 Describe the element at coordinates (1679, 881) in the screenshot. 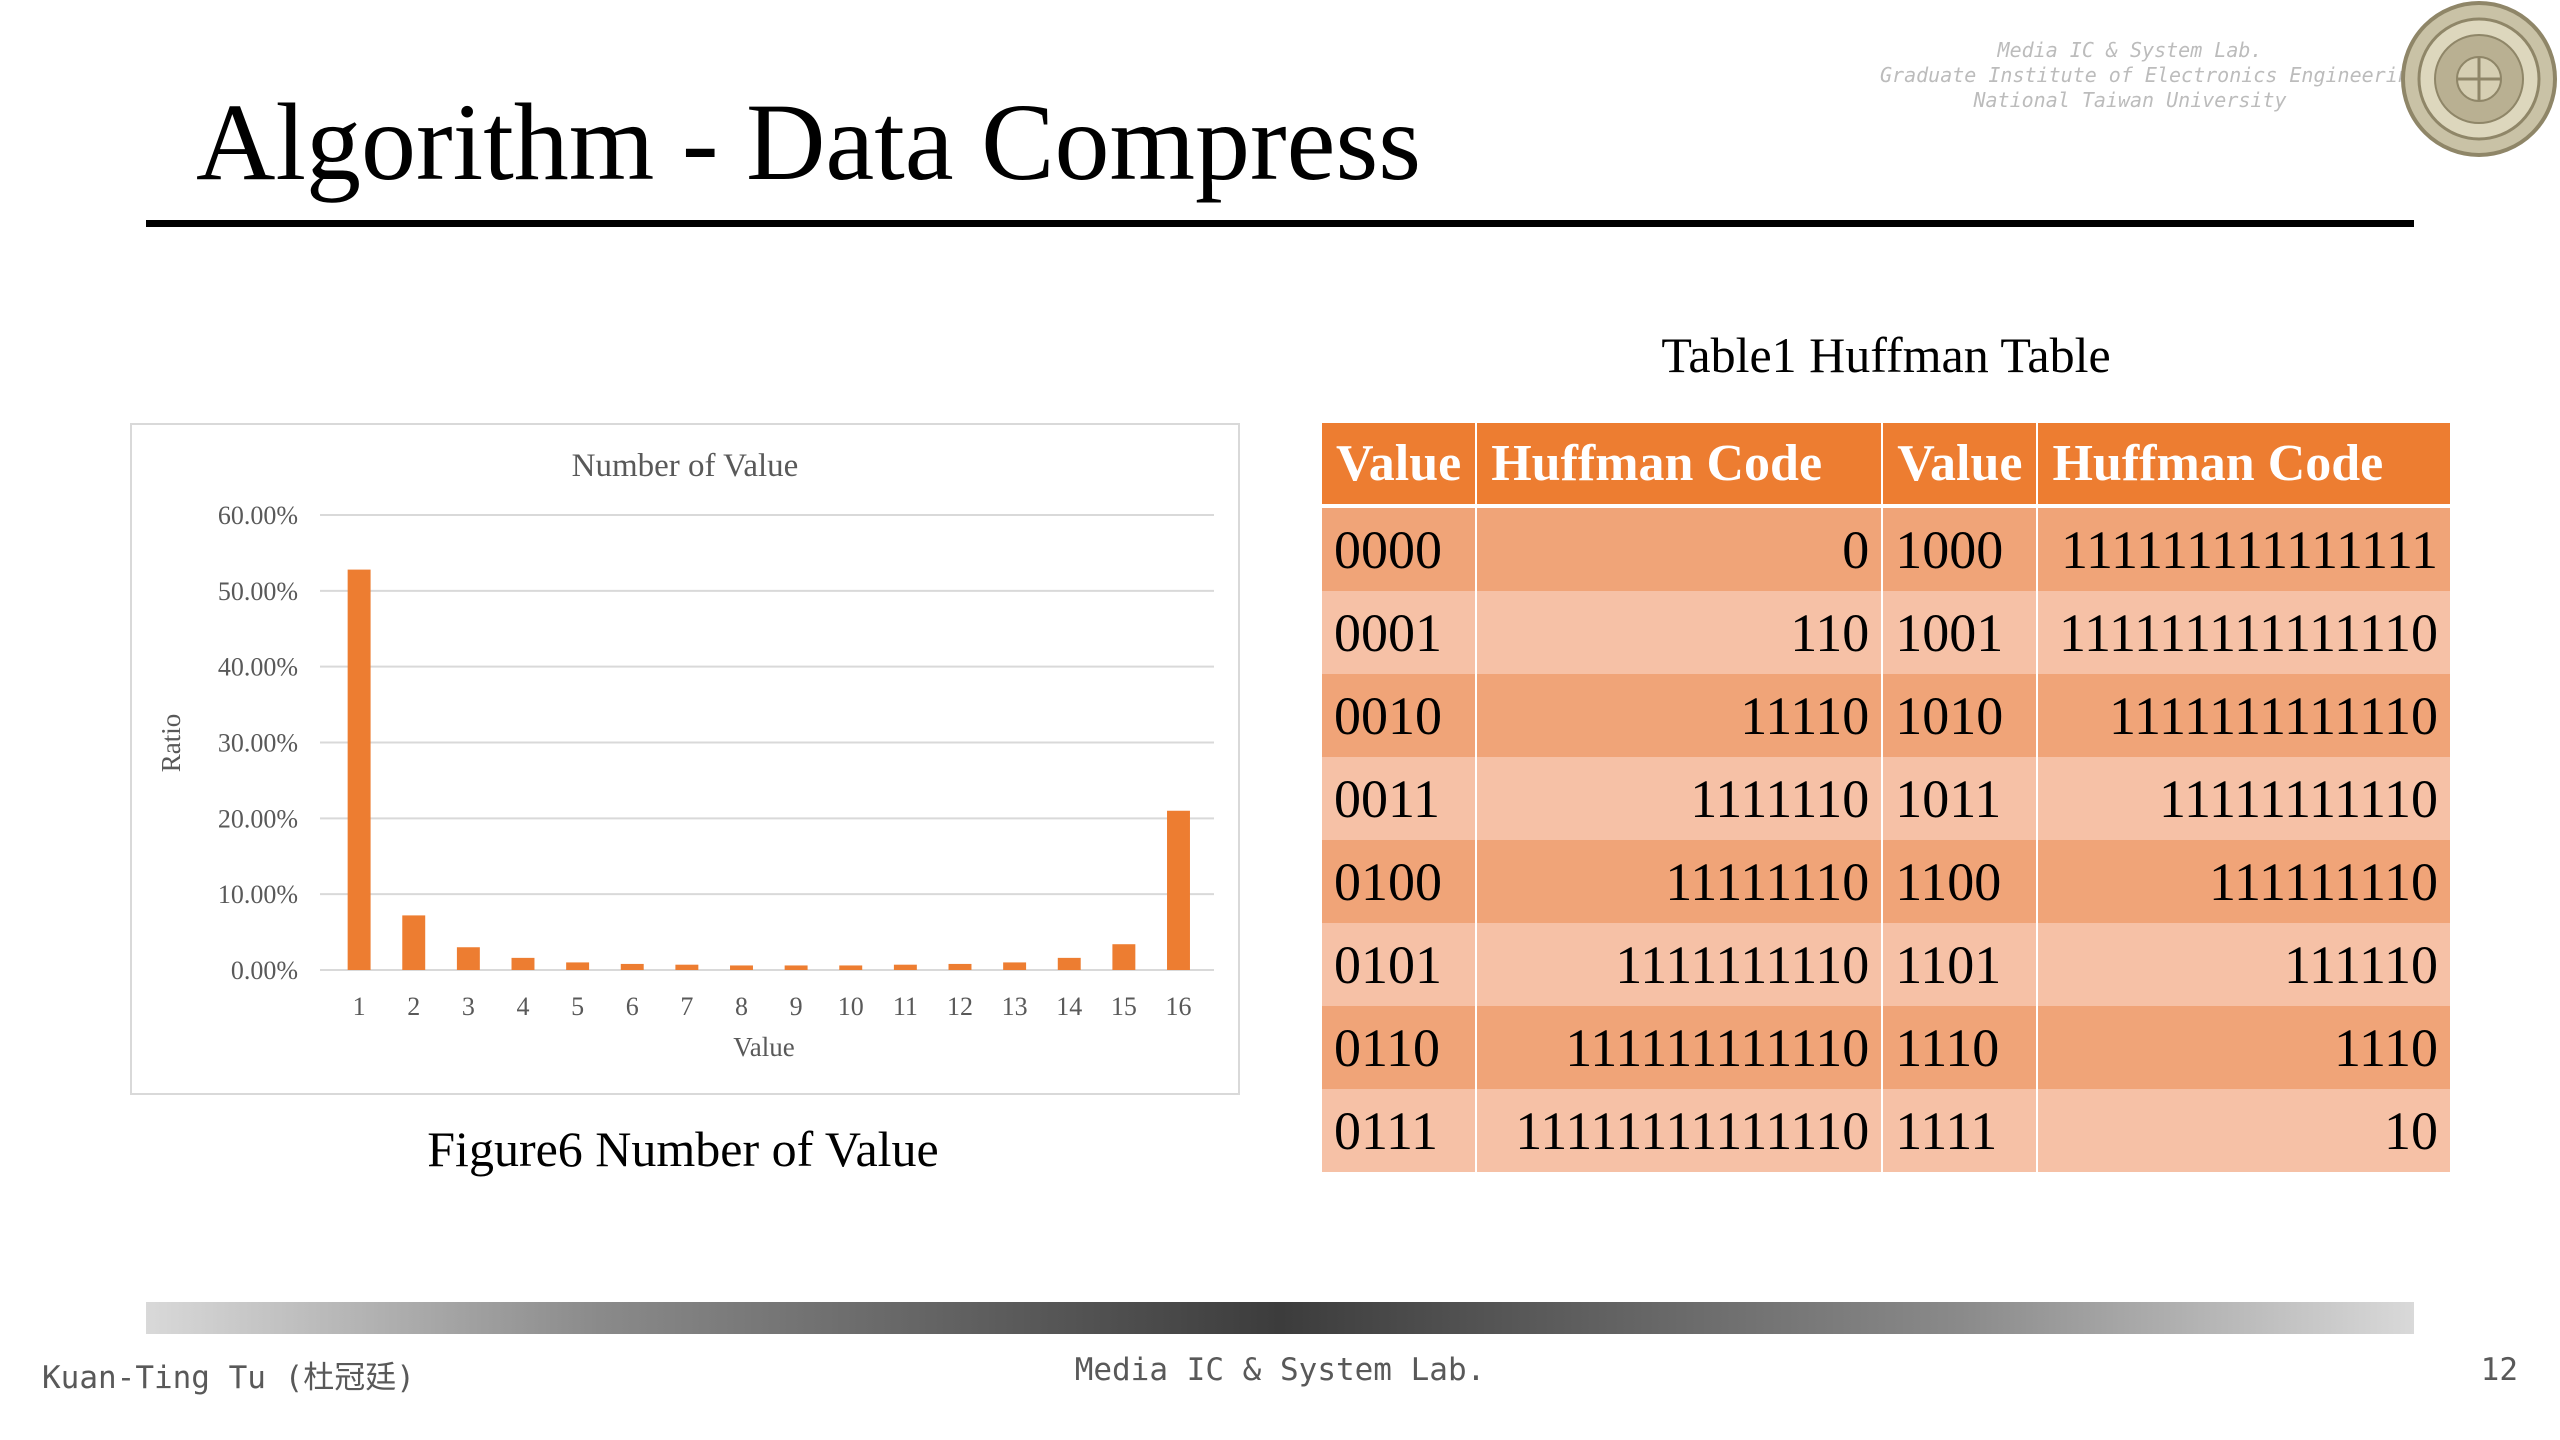

I see `huffman-code-cell: 11111110` at that location.